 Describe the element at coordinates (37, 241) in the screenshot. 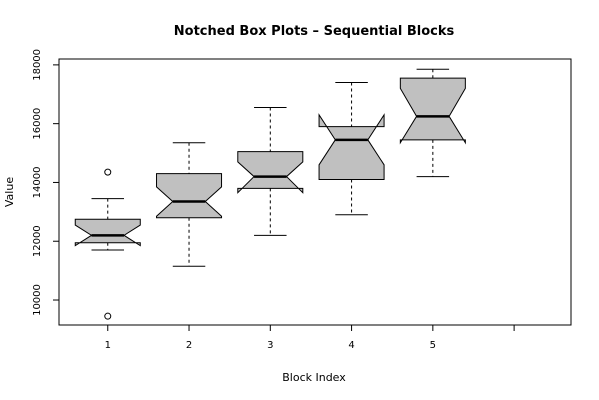

I see `y-tick-label: 12000` at that location.